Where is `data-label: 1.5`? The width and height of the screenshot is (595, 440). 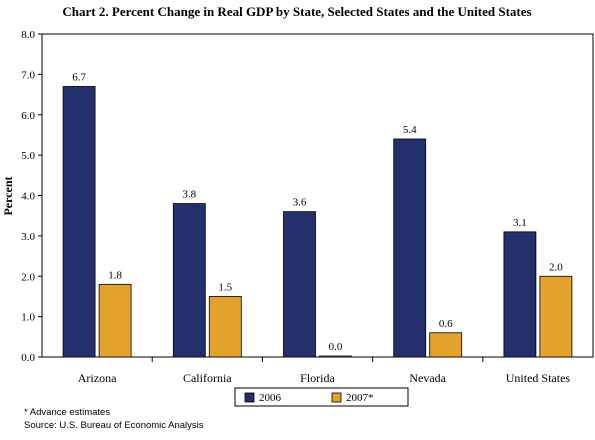 data-label: 1.5 is located at coordinates (225, 287).